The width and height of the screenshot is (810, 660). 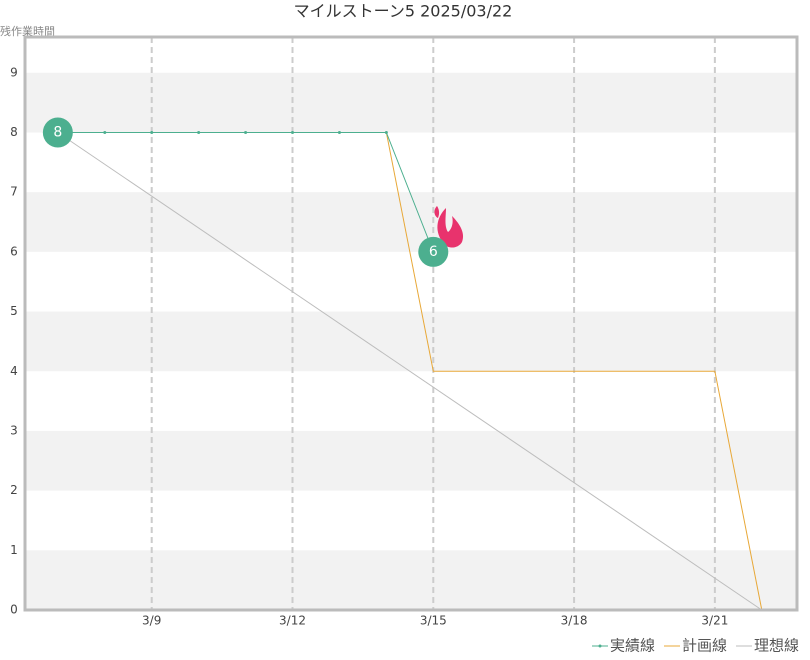 What do you see at coordinates (14, 371) in the screenshot?
I see `y-tick-label: 4` at bounding box center [14, 371].